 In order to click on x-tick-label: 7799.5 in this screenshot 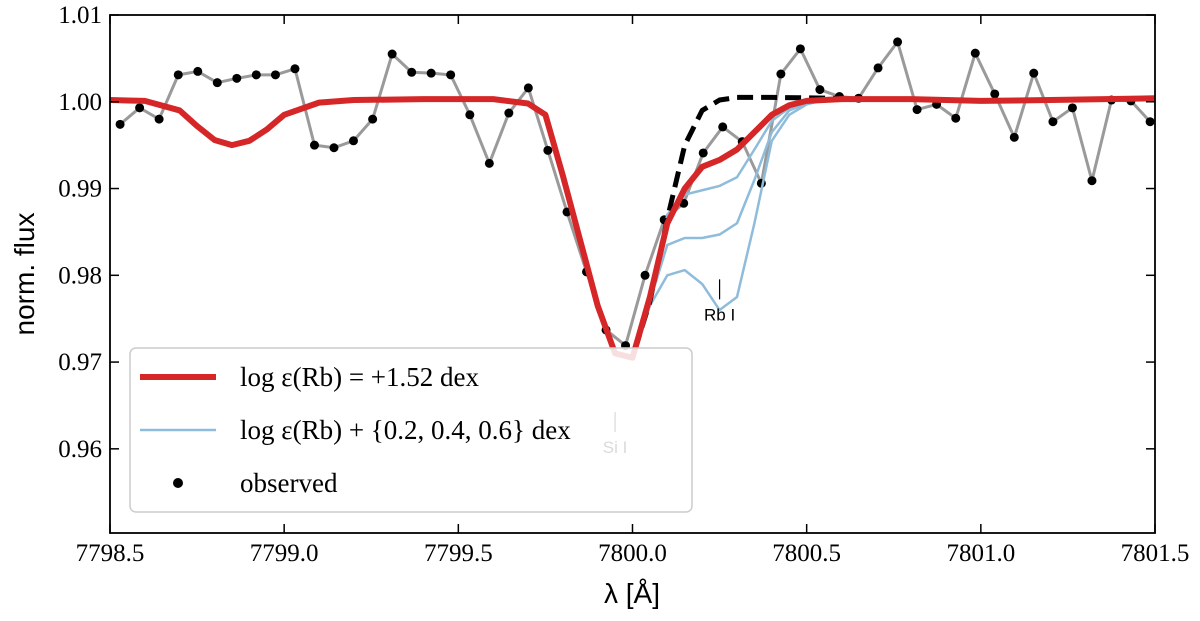, I will do `click(458, 553)`.